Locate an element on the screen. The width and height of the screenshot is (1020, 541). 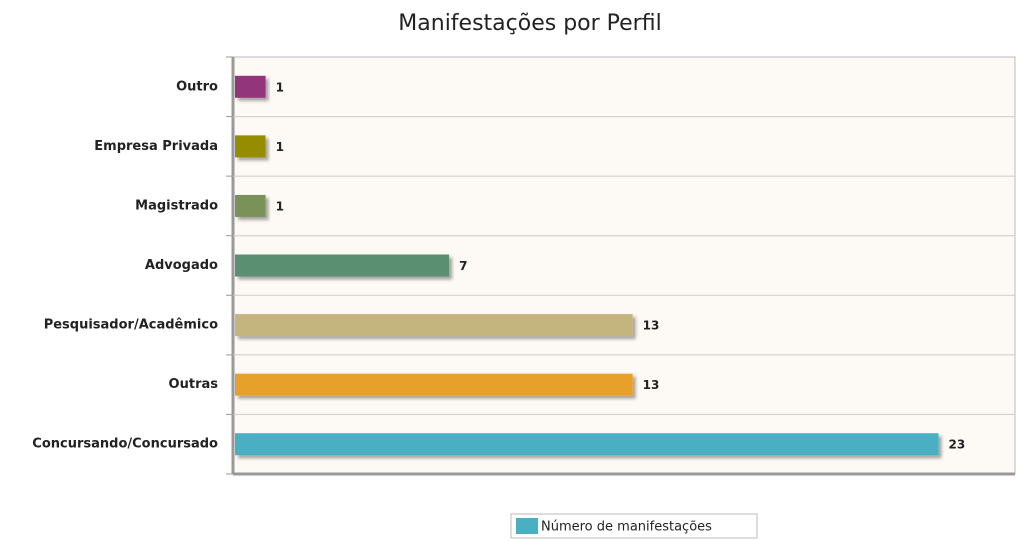
legend is located at coordinates (634, 526).